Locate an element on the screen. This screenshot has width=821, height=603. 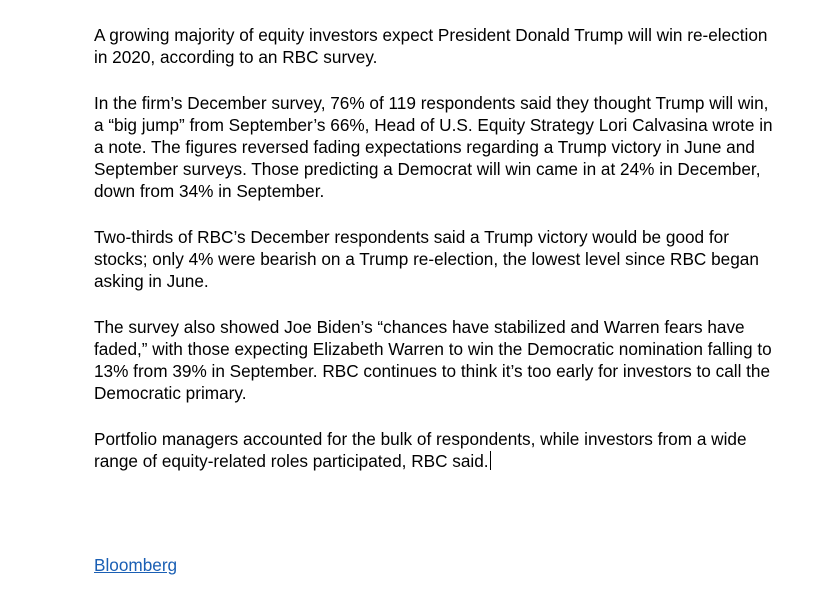
text-cursor is located at coordinates (490, 460).